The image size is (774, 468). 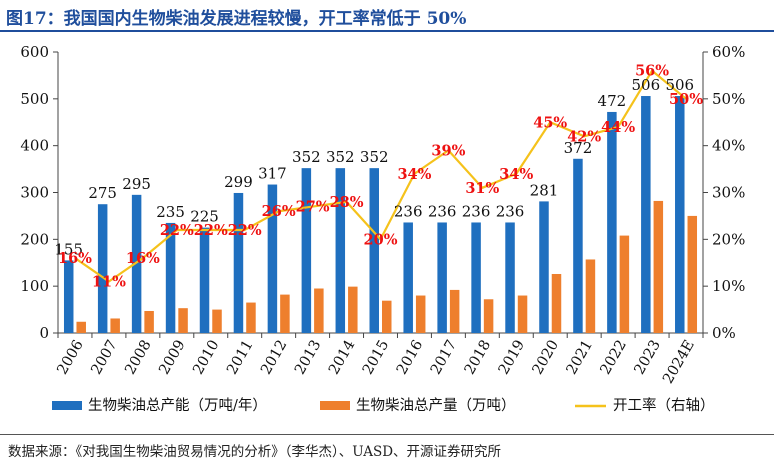 What do you see at coordinates (646, 85) in the screenshot?
I see `capacity-data-label: 506` at bounding box center [646, 85].